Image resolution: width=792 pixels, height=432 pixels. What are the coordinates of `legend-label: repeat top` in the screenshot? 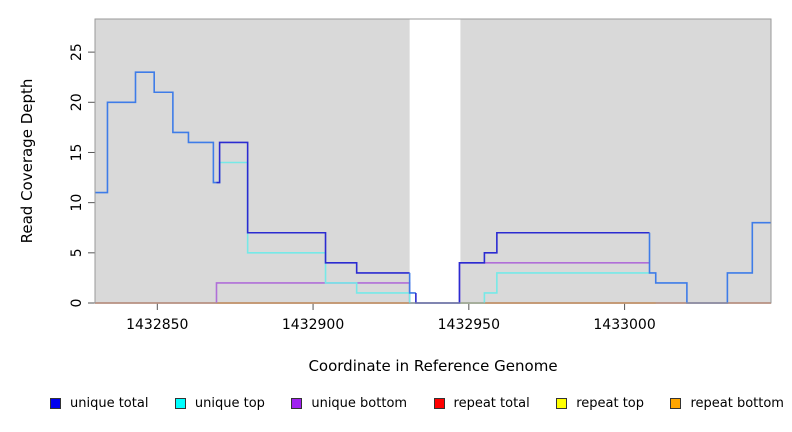 It's located at (610, 403).